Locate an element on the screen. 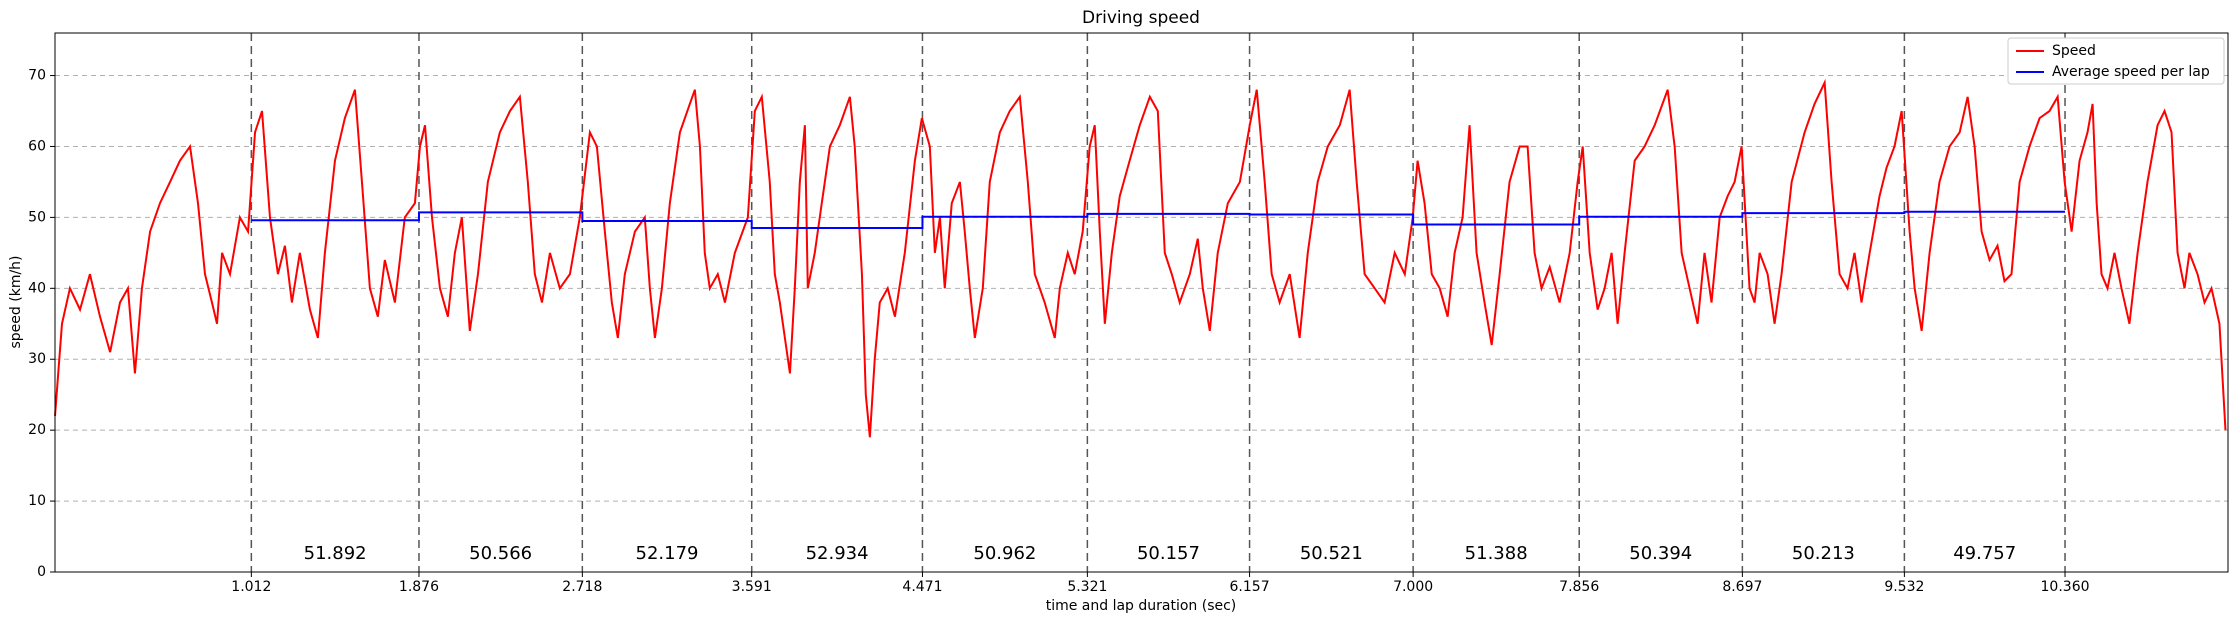 The image size is (2236, 624). x-tick-label: 1.876 is located at coordinates (419, 587).